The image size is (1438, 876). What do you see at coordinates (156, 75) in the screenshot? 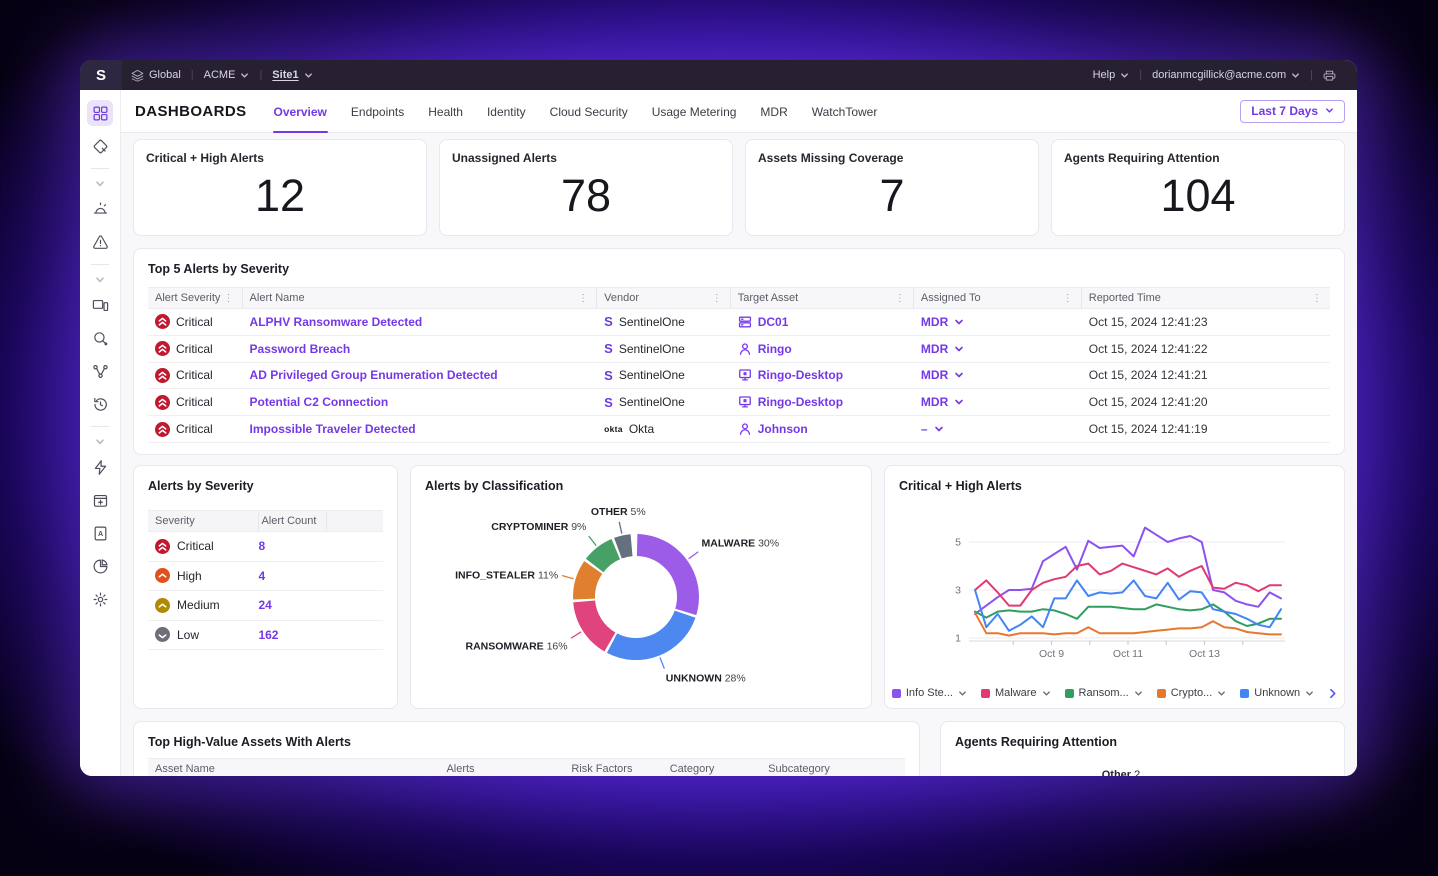
I see `scope-selector: Global` at bounding box center [156, 75].